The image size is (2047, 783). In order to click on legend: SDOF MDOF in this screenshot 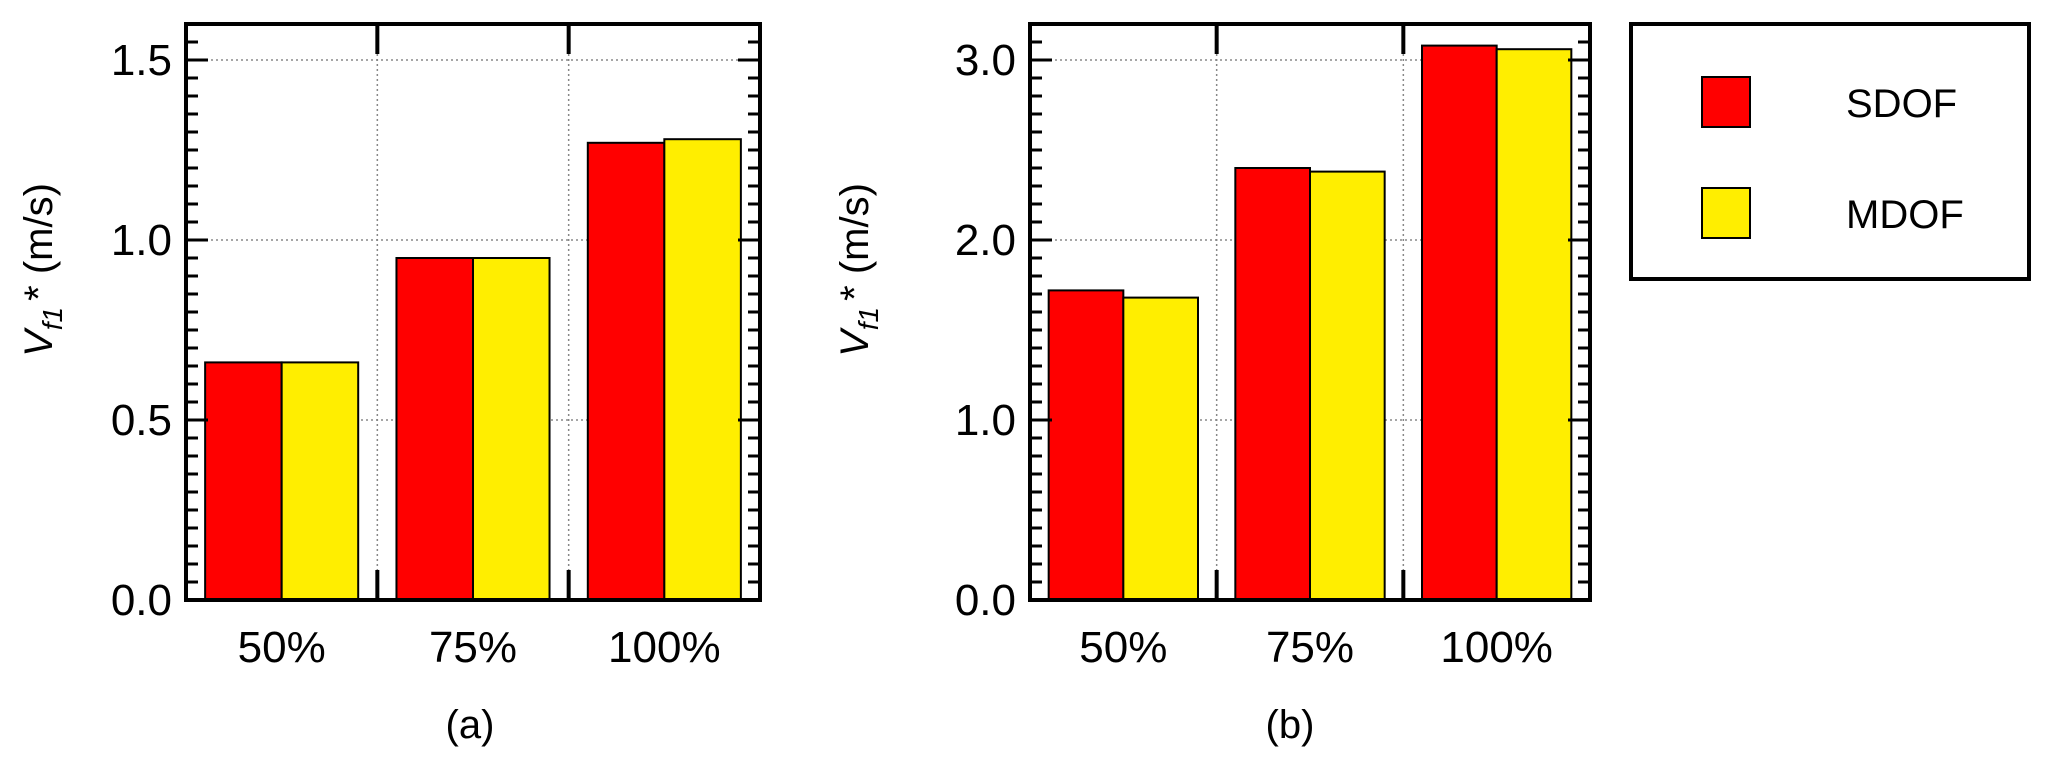, I will do `click(1830, 151)`.